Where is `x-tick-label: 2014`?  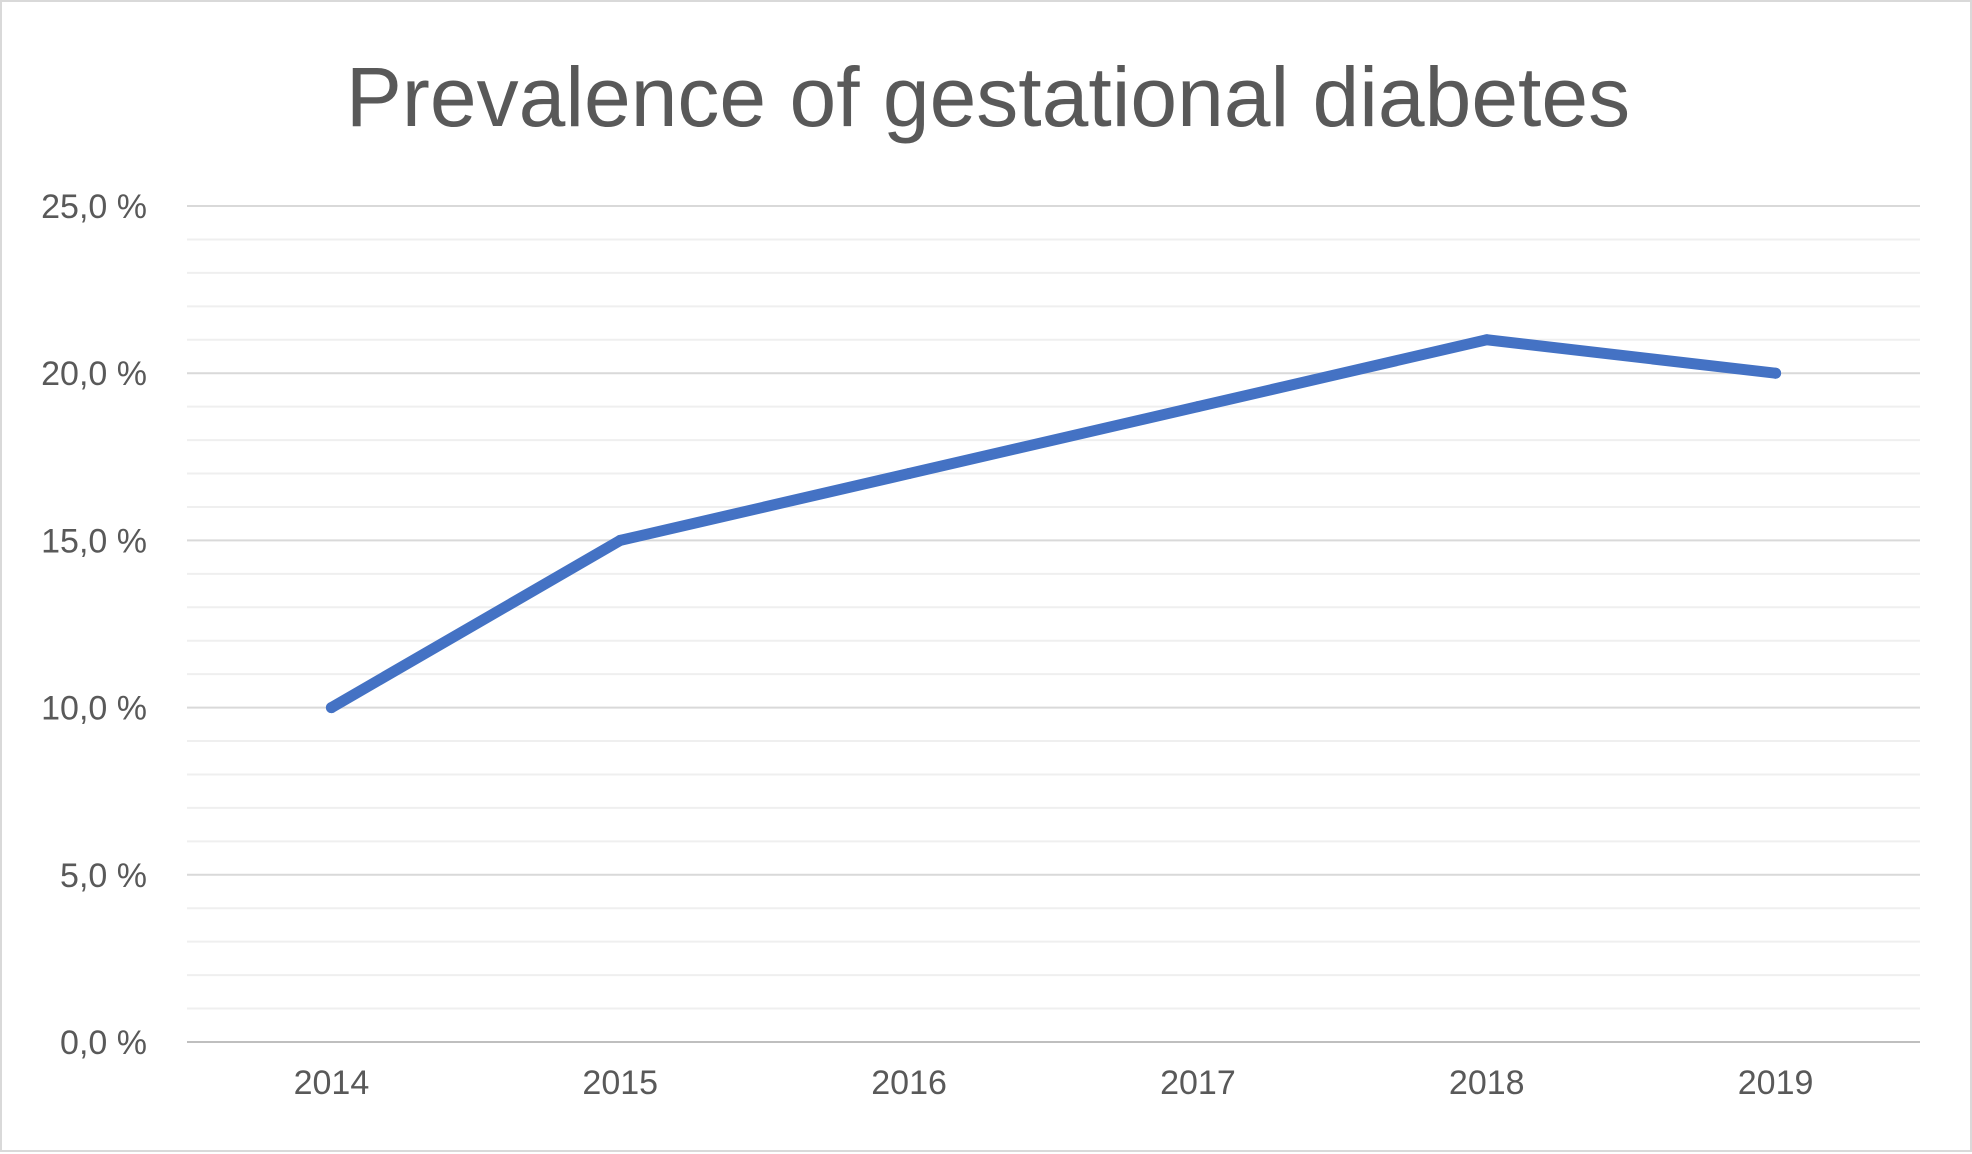
x-tick-label: 2014 is located at coordinates (332, 1083).